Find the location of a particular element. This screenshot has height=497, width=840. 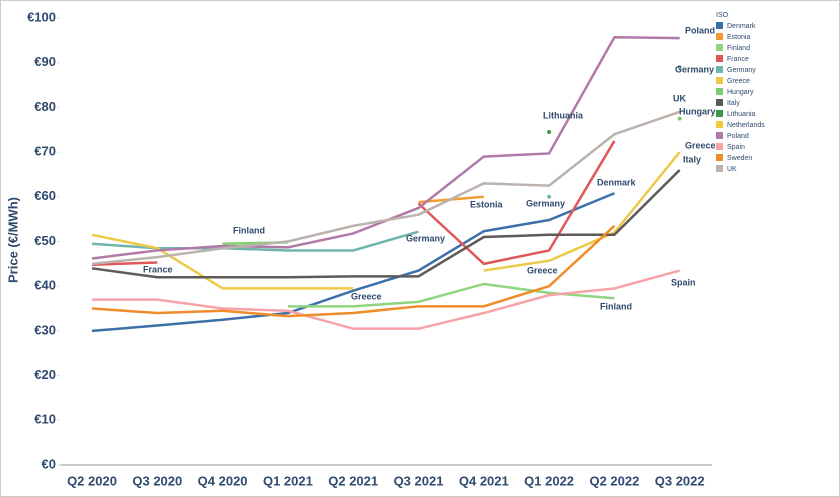

y-tick-label: €90 is located at coordinates (45, 61).